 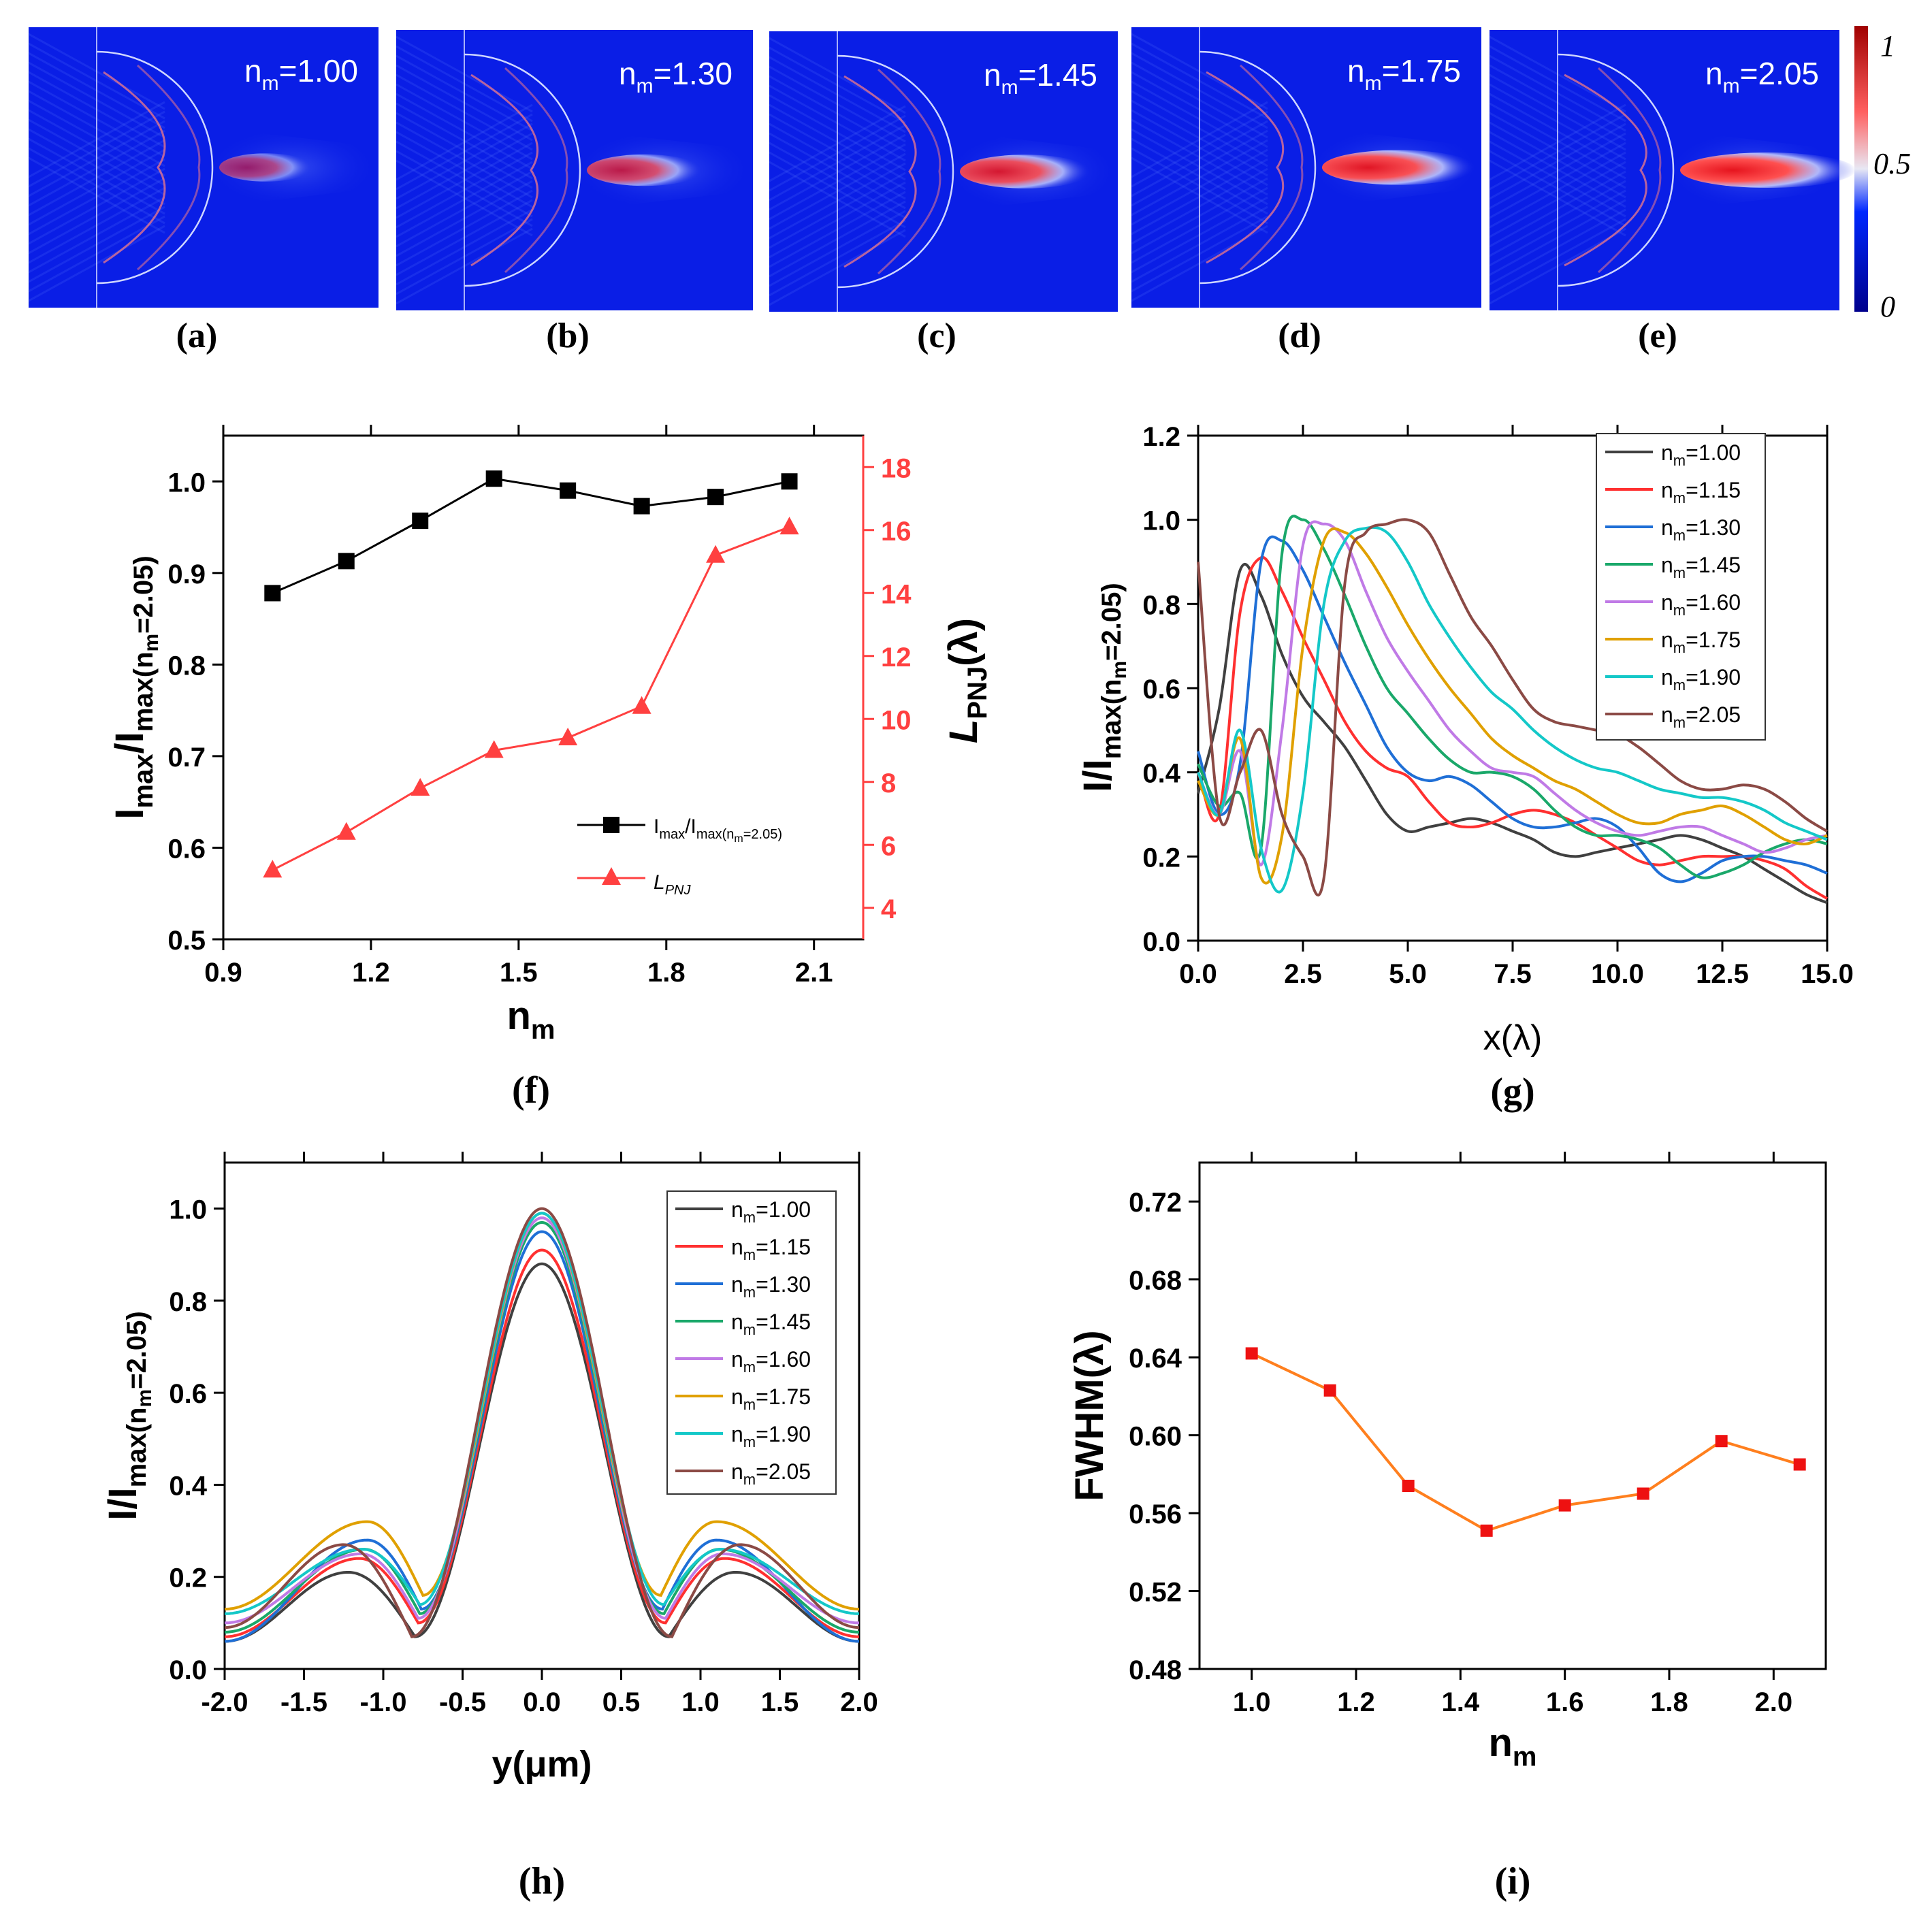 What do you see at coordinates (1672, 170) in the screenshot?
I see `field-map-e: nm=2.05` at bounding box center [1672, 170].